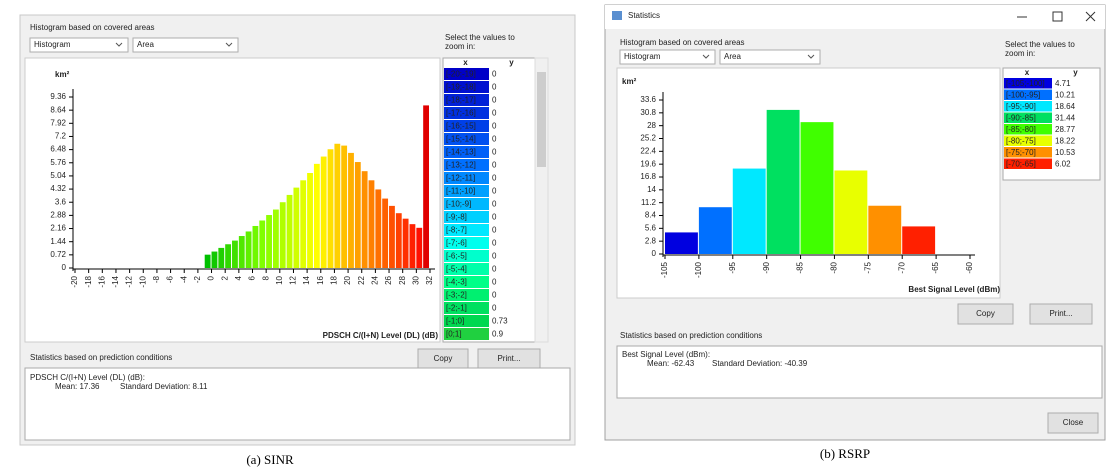 Image resolution: width=1112 pixels, height=468 pixels. Describe the element at coordinates (698, 269) in the screenshot. I see `x-tick-label: -100` at that location.